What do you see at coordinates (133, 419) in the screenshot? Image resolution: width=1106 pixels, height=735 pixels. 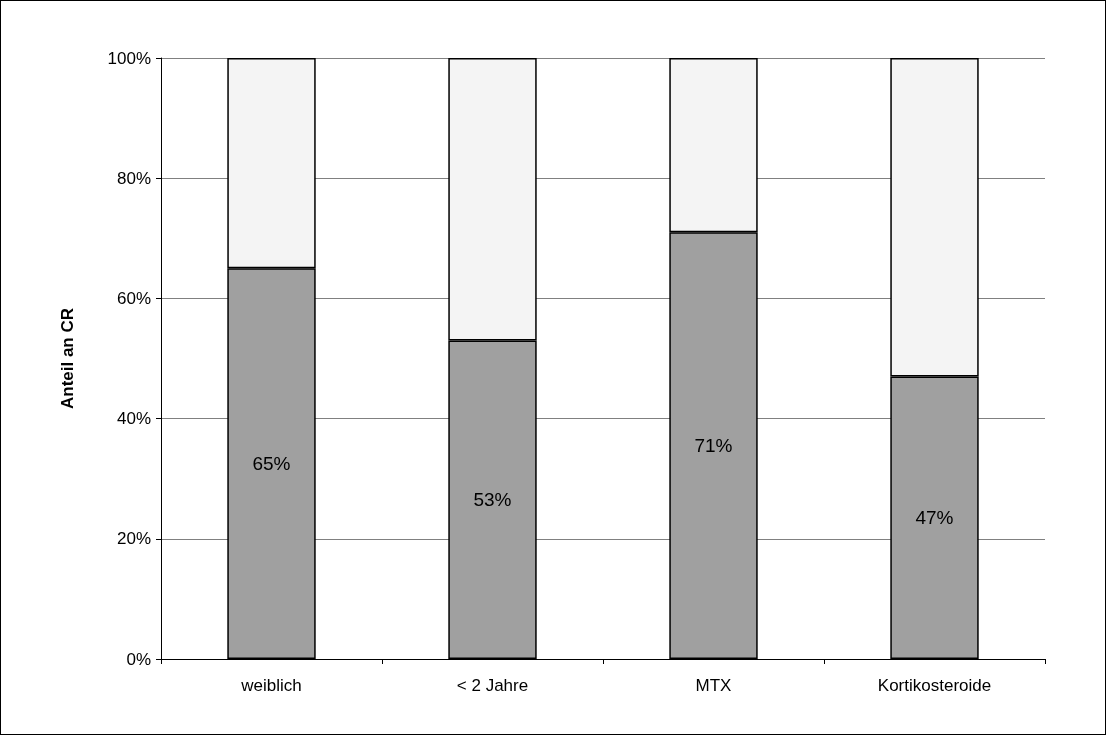 I see `y-tick-label: 40%` at bounding box center [133, 419].